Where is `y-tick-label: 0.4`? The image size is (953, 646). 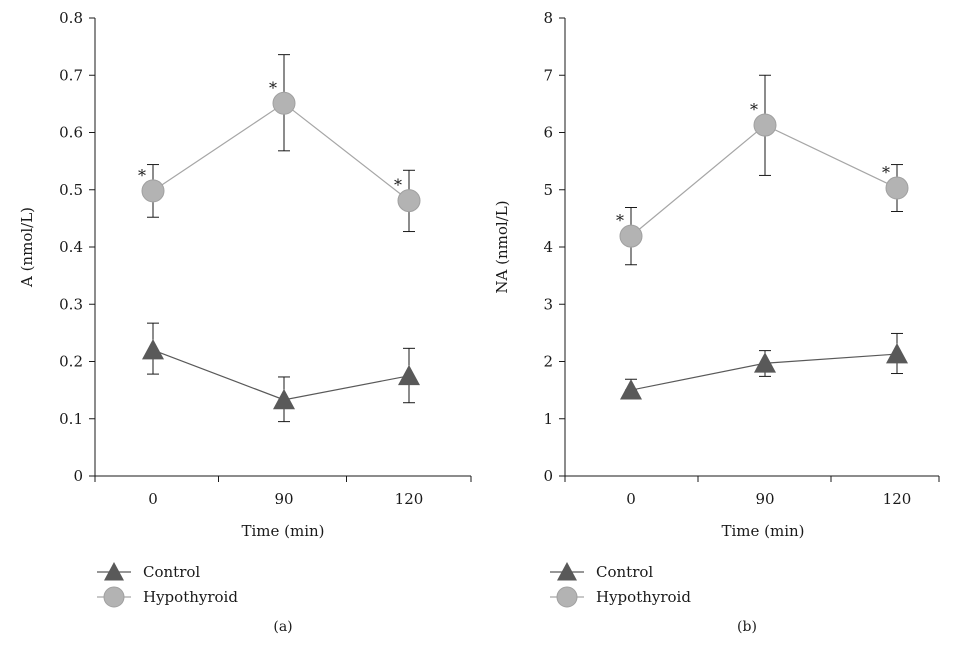 y-tick-label: 0.4 is located at coordinates (71, 247).